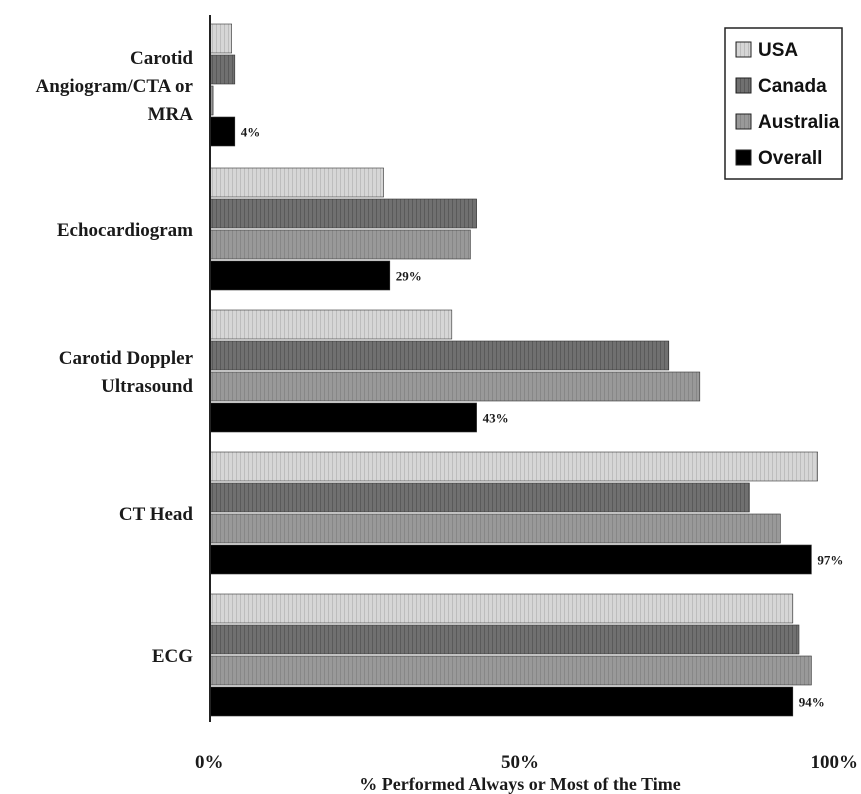 The height and width of the screenshot is (794, 861). What do you see at coordinates (300, 275) in the screenshot?
I see `bar-overall-echocardiogram` at bounding box center [300, 275].